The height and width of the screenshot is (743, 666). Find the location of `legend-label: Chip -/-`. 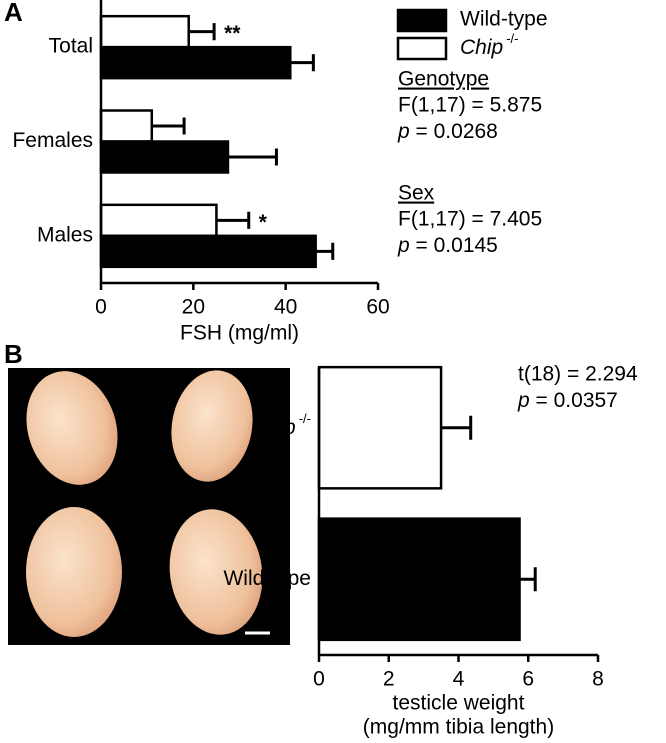

legend-label: Chip -/- is located at coordinates (489, 44).